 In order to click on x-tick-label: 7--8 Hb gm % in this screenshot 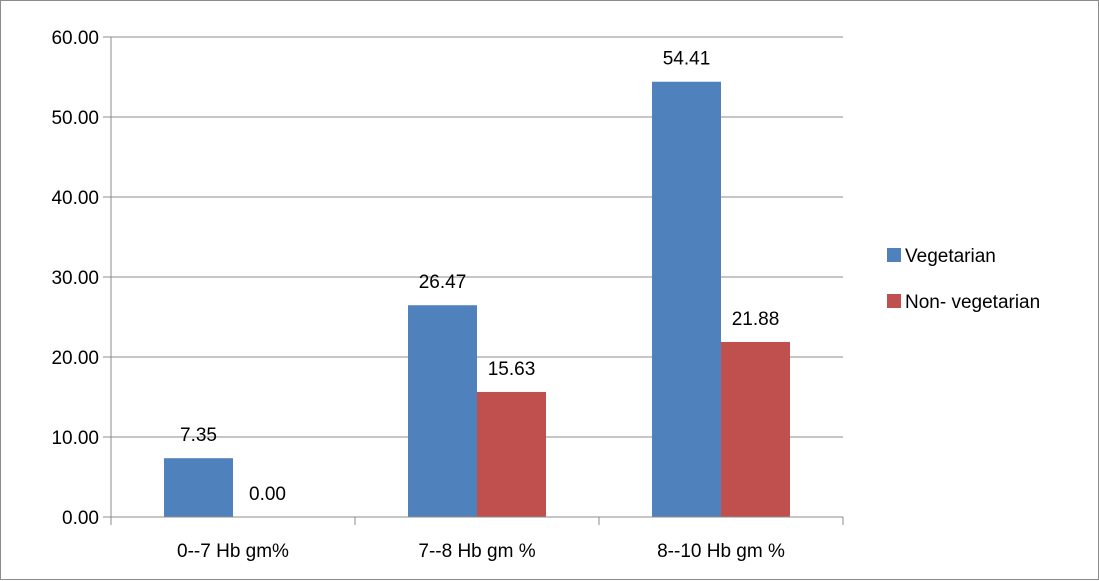, I will do `click(476, 551)`.